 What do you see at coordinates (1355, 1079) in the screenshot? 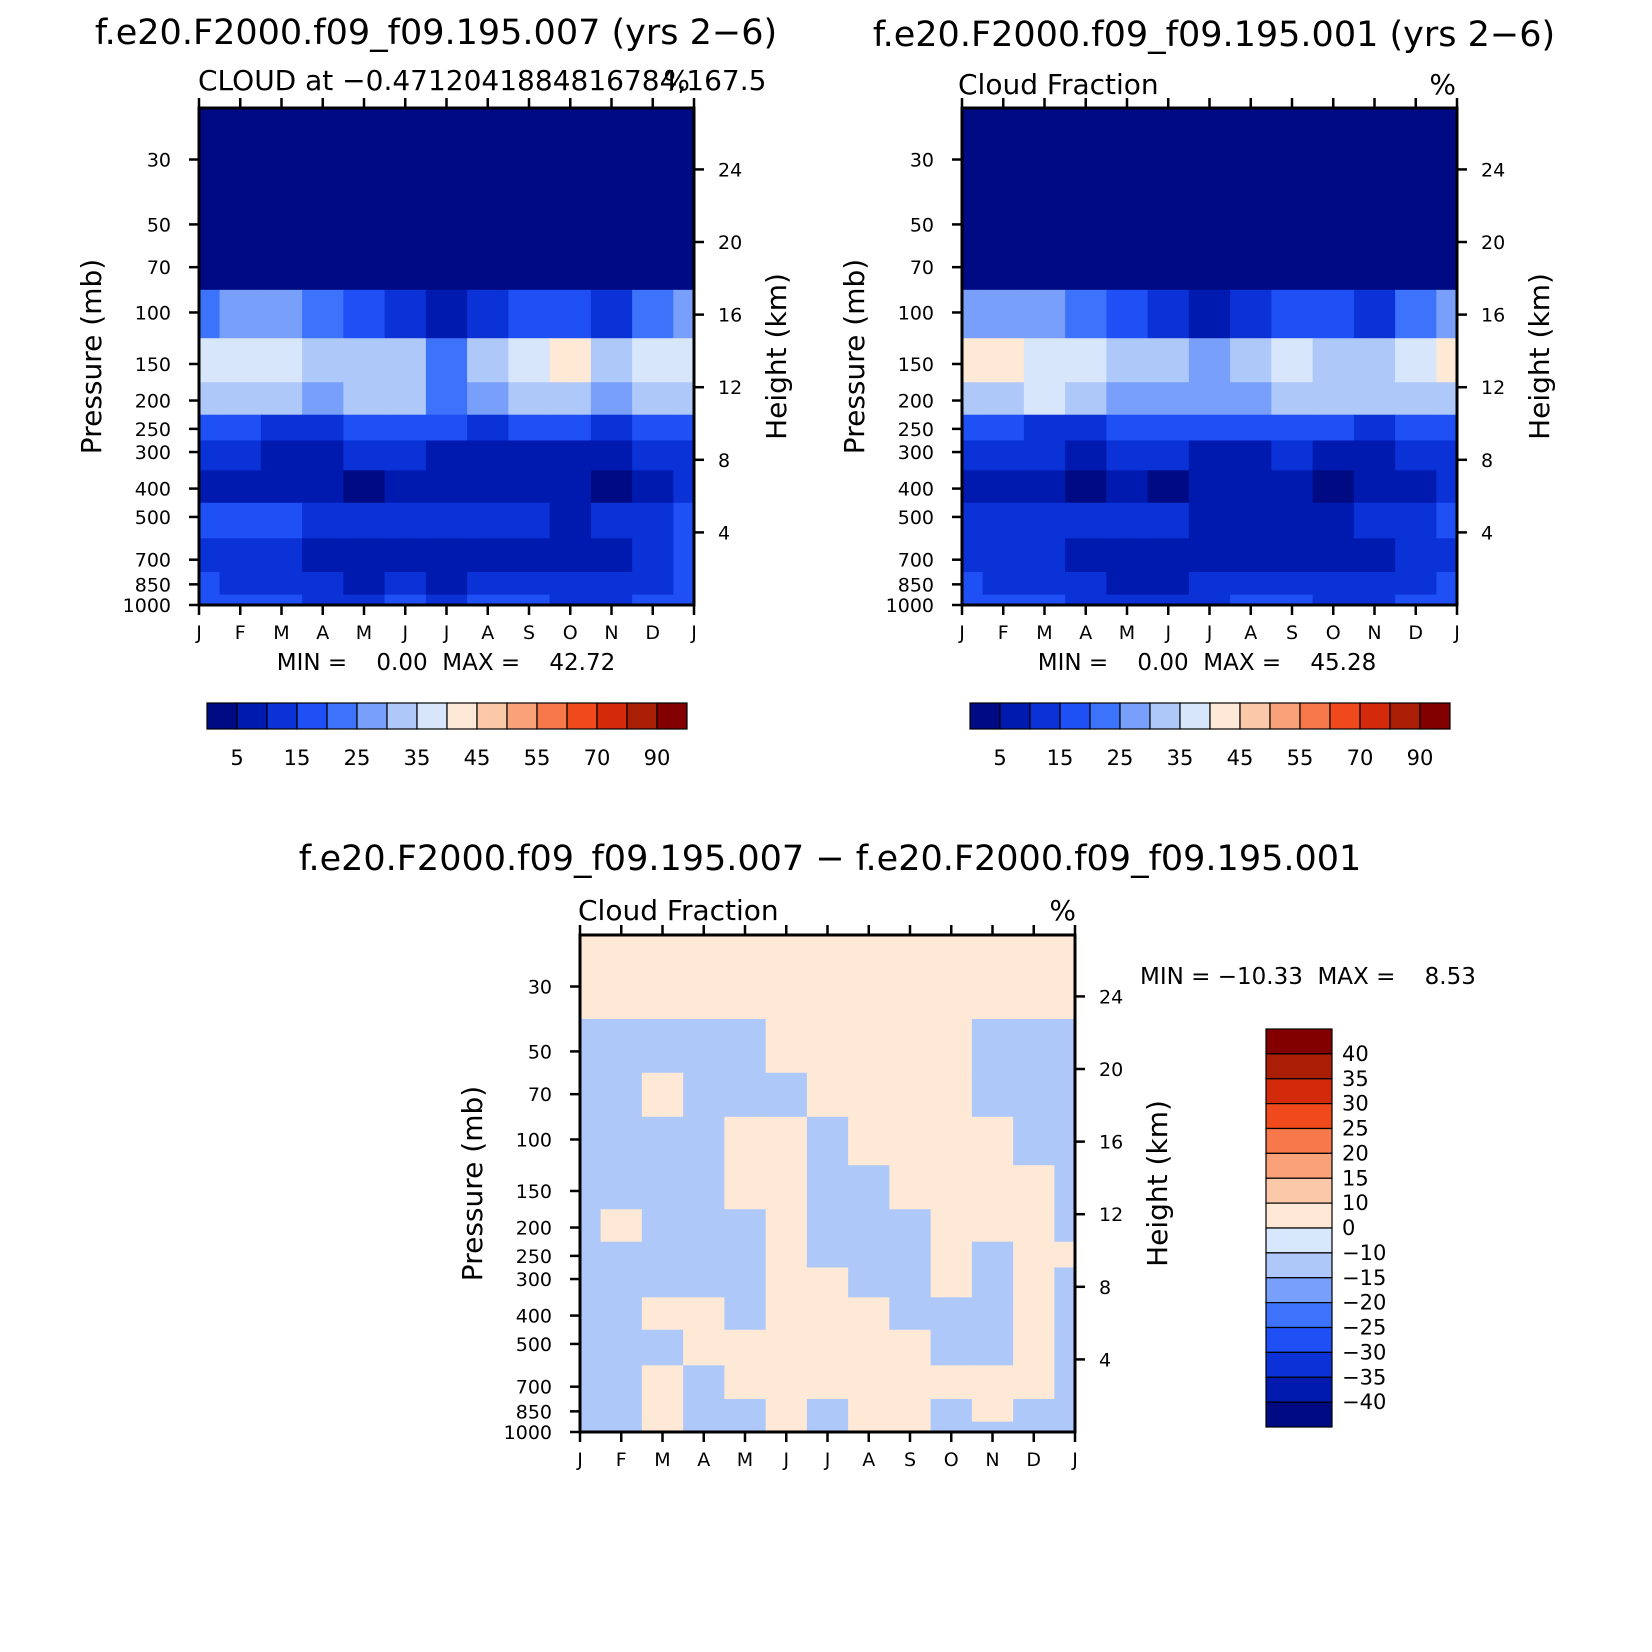
I see `panel-c-colorbar-label: 35` at bounding box center [1355, 1079].